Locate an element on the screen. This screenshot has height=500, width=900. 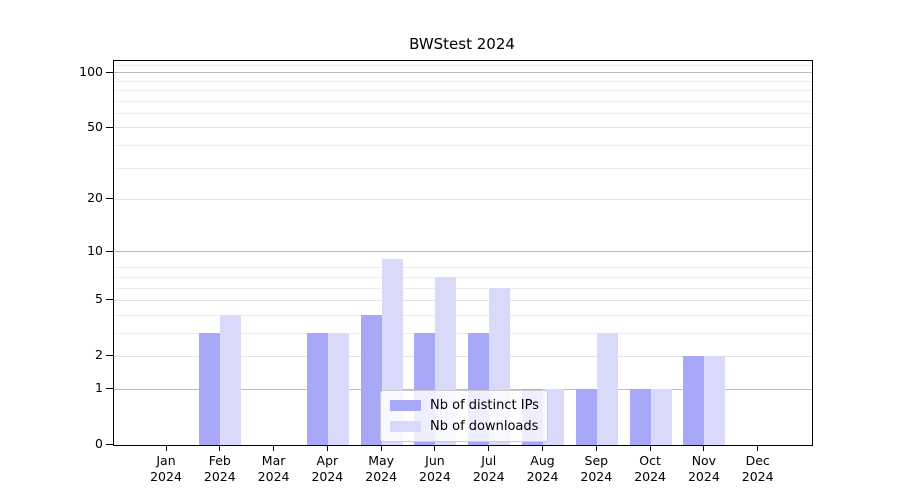
x-tick-label: Nov 2024 is located at coordinates (704, 469).